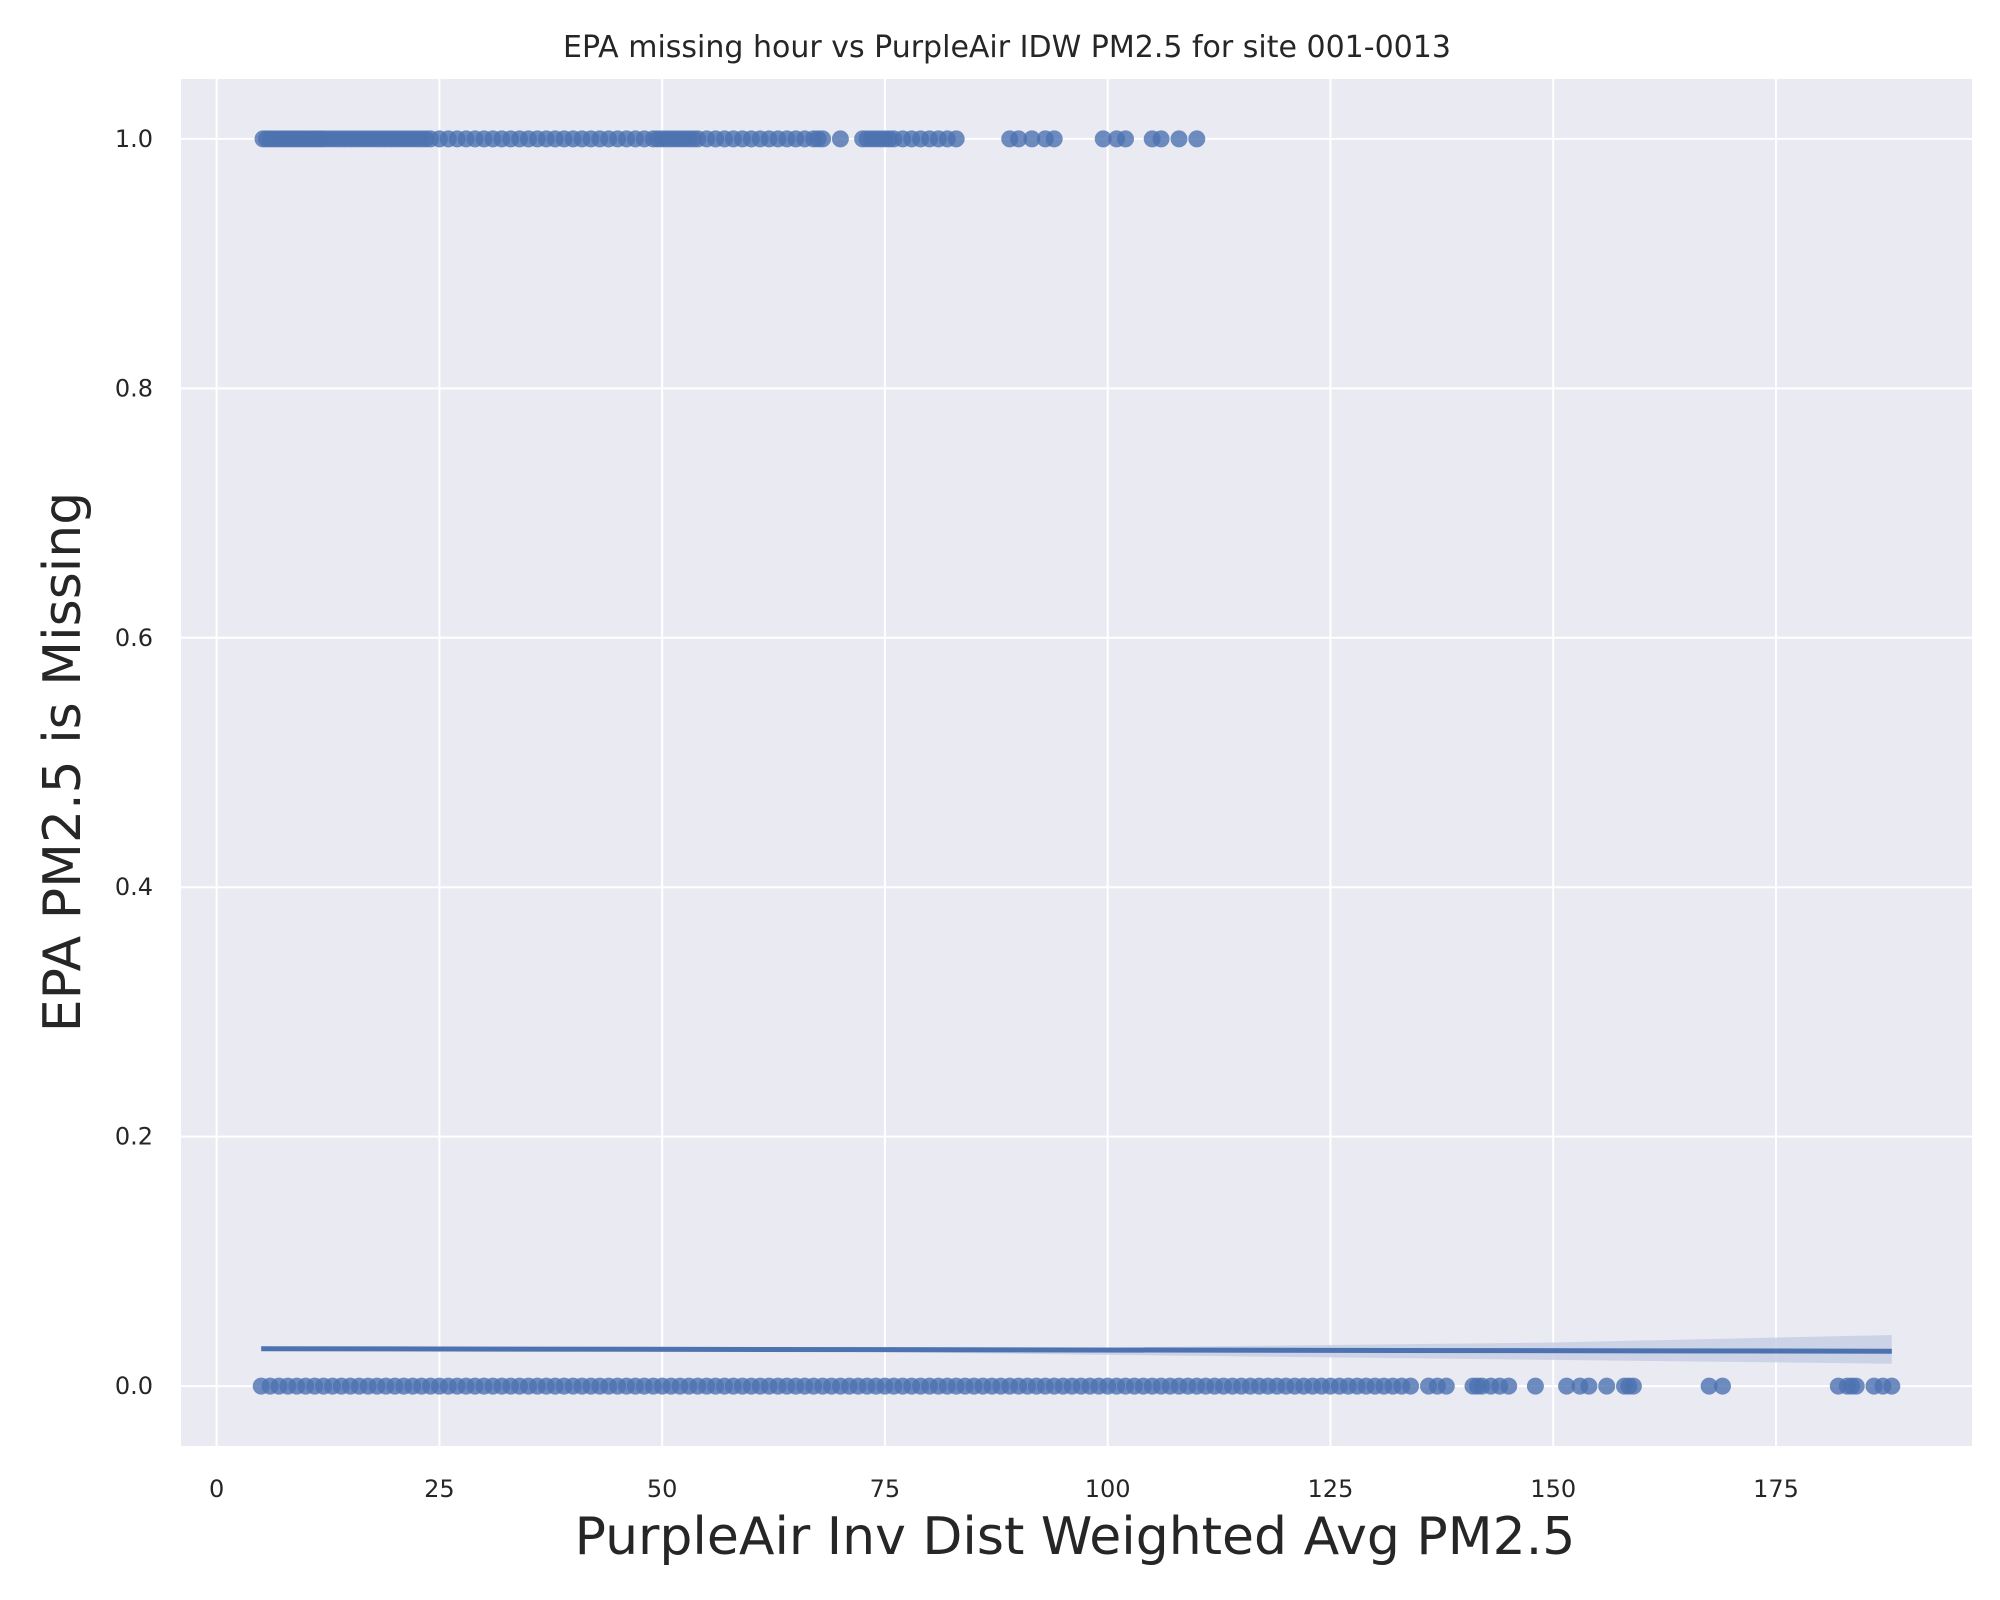  What do you see at coordinates (63, 762) in the screenshot?
I see `y-axis-label: EPA PM2.5 is Missing` at bounding box center [63, 762].